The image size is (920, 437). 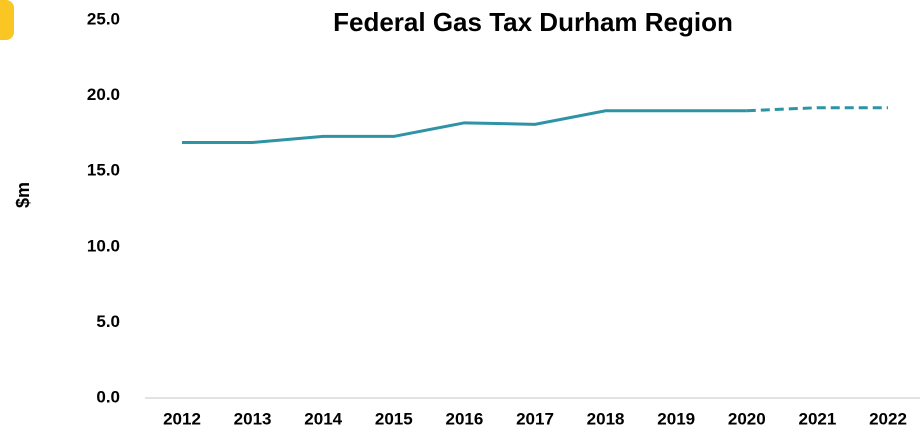 What do you see at coordinates (253, 418) in the screenshot?
I see `x-tick-label: 2013` at bounding box center [253, 418].